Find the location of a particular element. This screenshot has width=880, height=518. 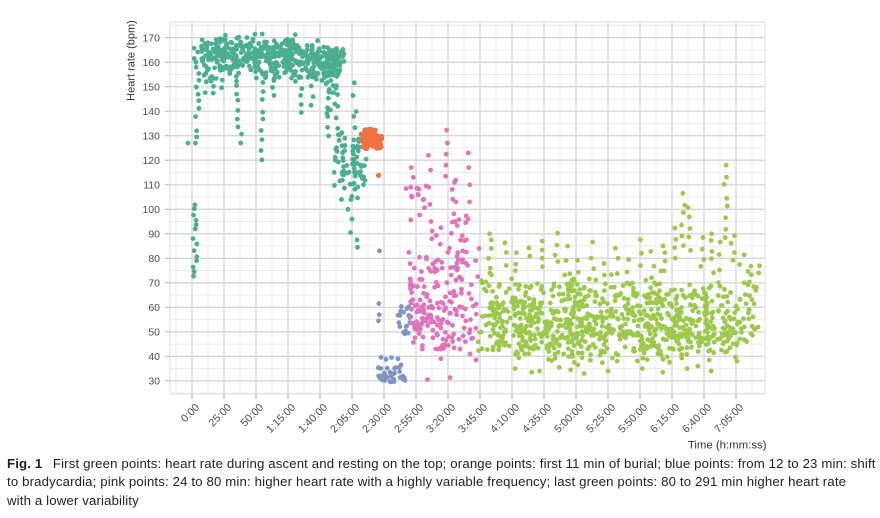

svg-text: 30 is located at coordinates (154, 381).